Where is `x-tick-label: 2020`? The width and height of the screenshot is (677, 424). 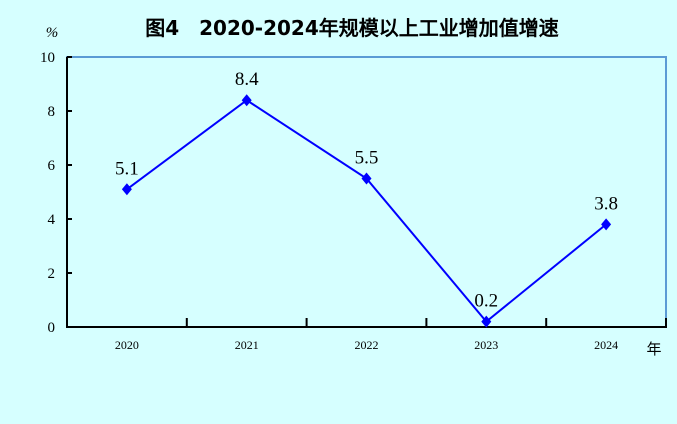 x-tick-label: 2020 is located at coordinates (127, 345).